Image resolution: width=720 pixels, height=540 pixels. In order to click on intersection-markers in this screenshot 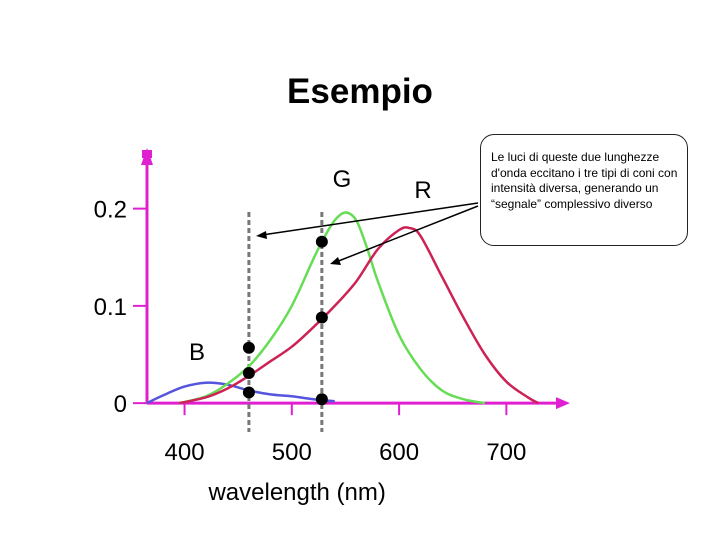, I will do `click(285, 320)`.